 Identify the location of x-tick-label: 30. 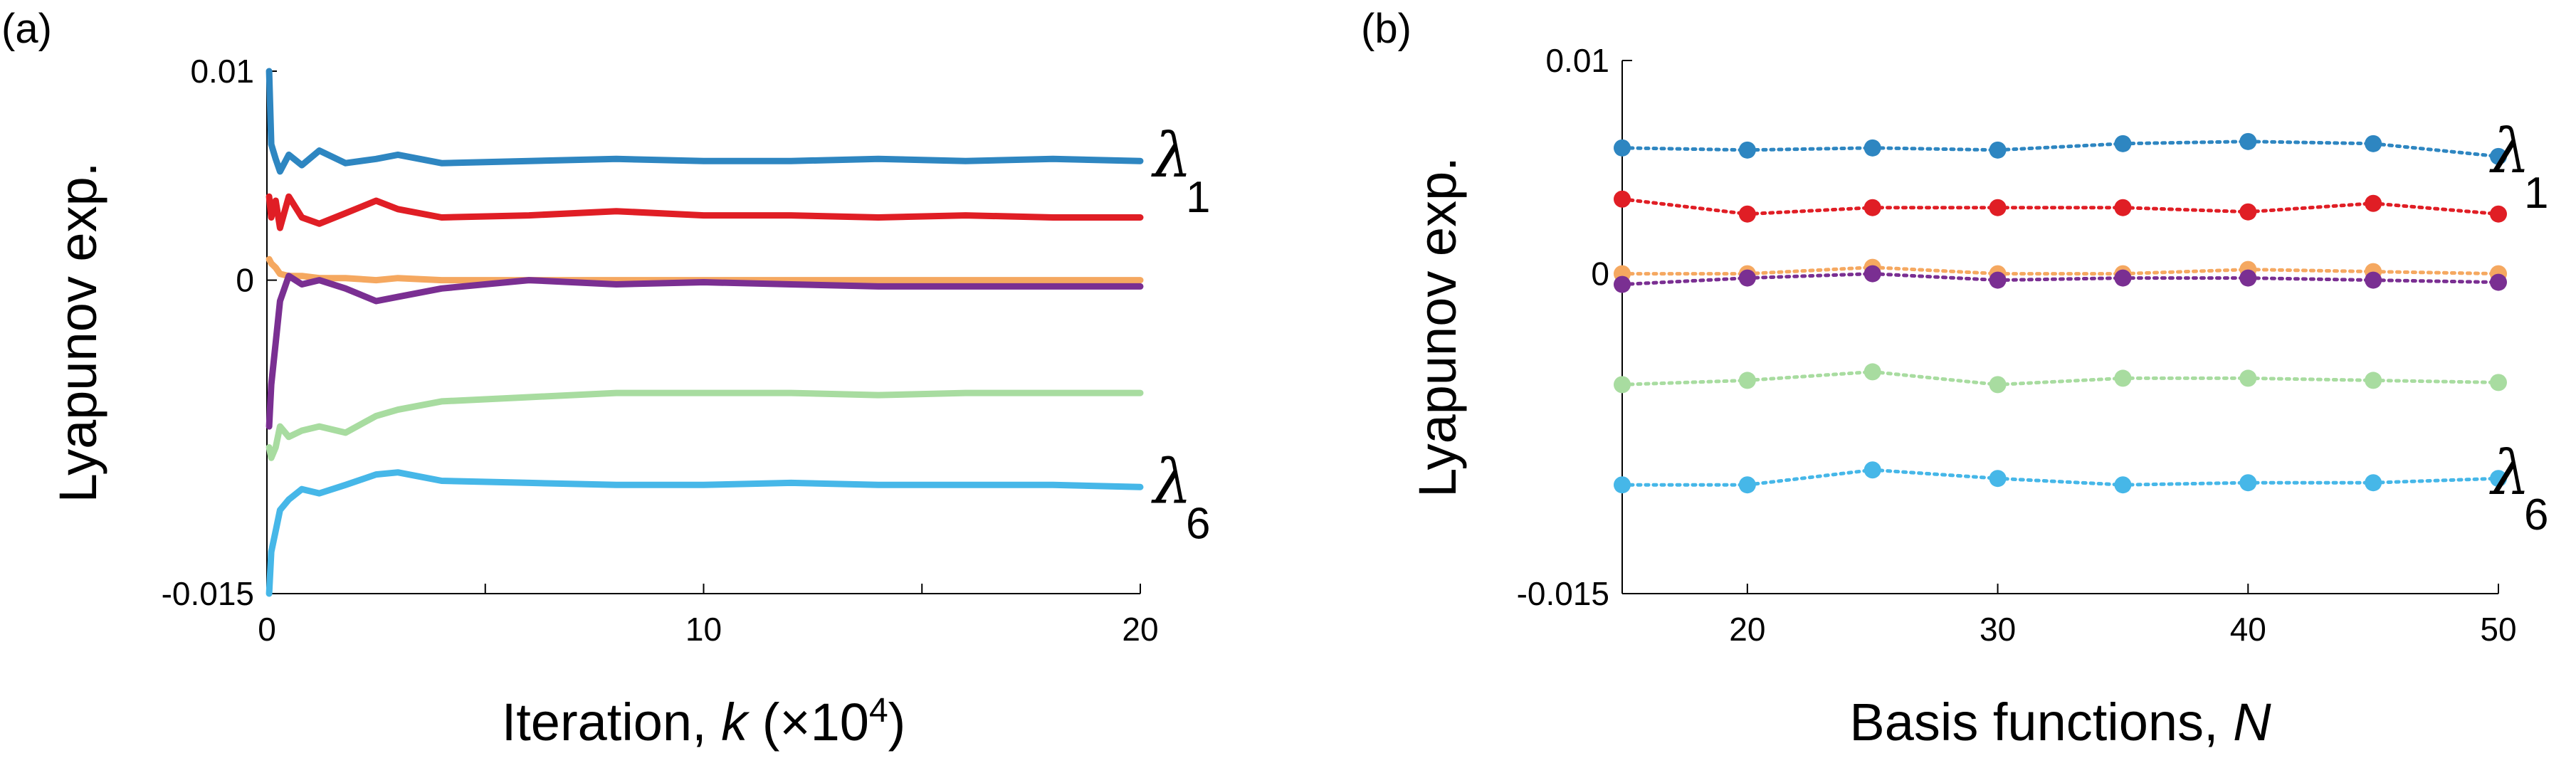
(1998, 630).